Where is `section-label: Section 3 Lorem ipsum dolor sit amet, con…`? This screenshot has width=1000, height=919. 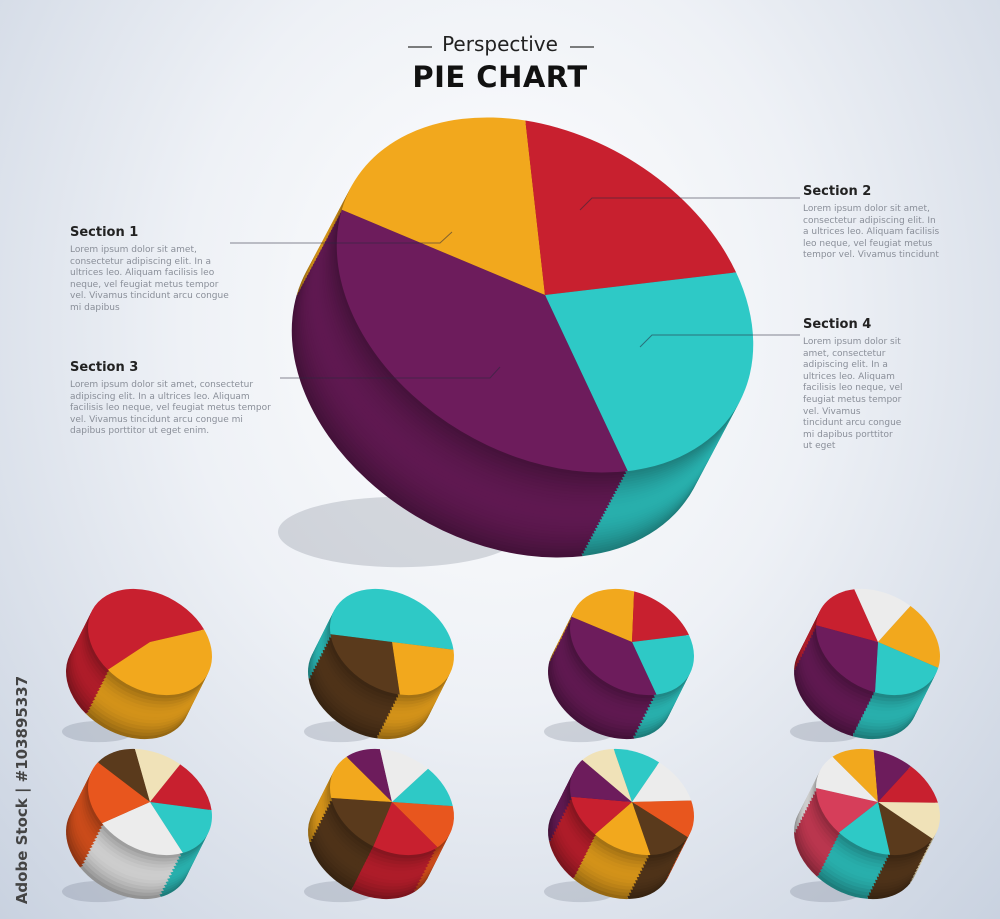 section-label: Section 3 Lorem ipsum dolor sit amet, con… is located at coordinates (172, 399).